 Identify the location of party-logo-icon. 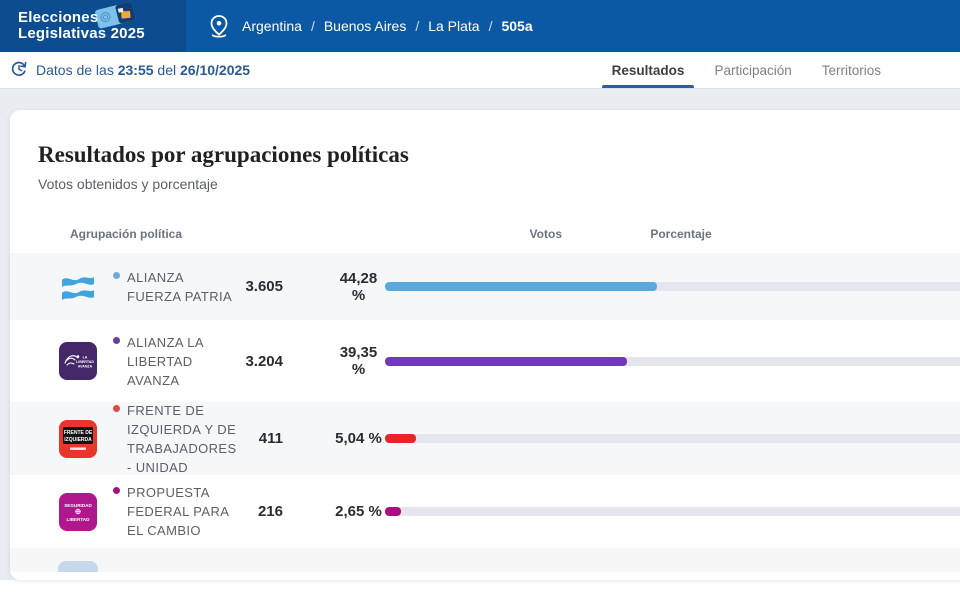
(78, 287).